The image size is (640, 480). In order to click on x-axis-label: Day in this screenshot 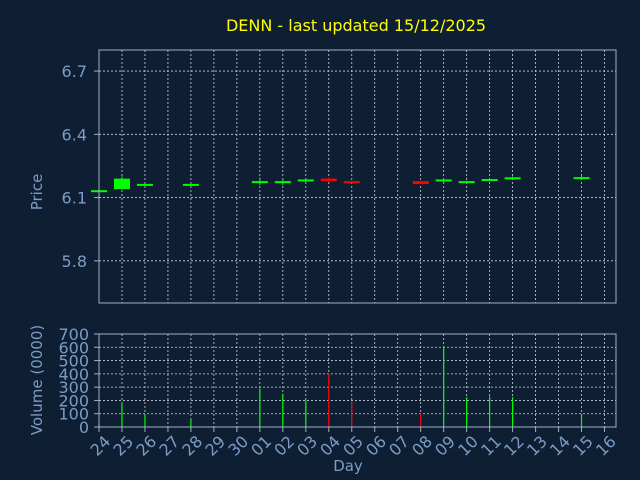, I will do `click(348, 466)`.